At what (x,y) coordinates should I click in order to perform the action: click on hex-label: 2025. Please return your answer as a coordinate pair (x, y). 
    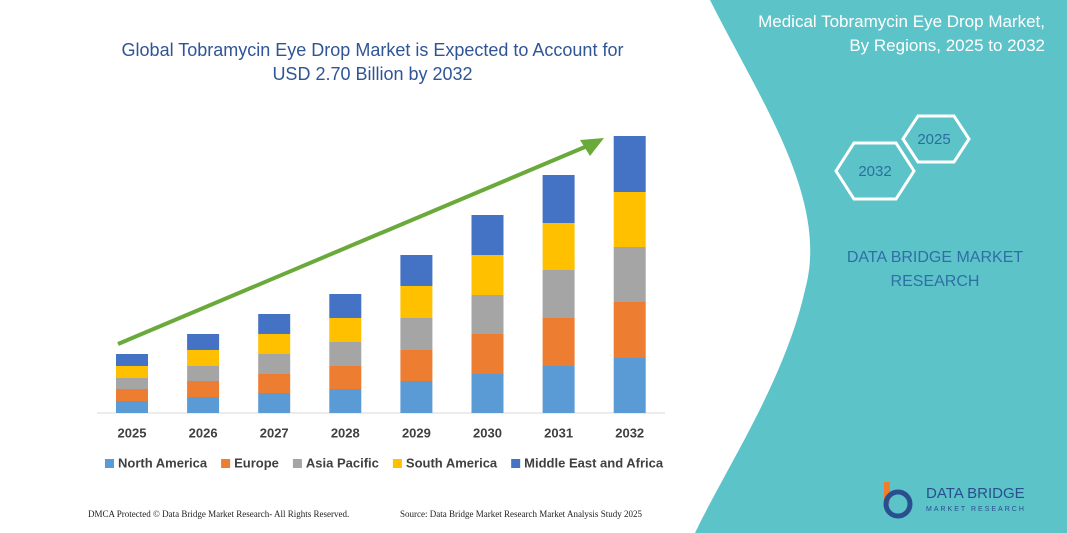
    Looking at the image, I should click on (933, 139).